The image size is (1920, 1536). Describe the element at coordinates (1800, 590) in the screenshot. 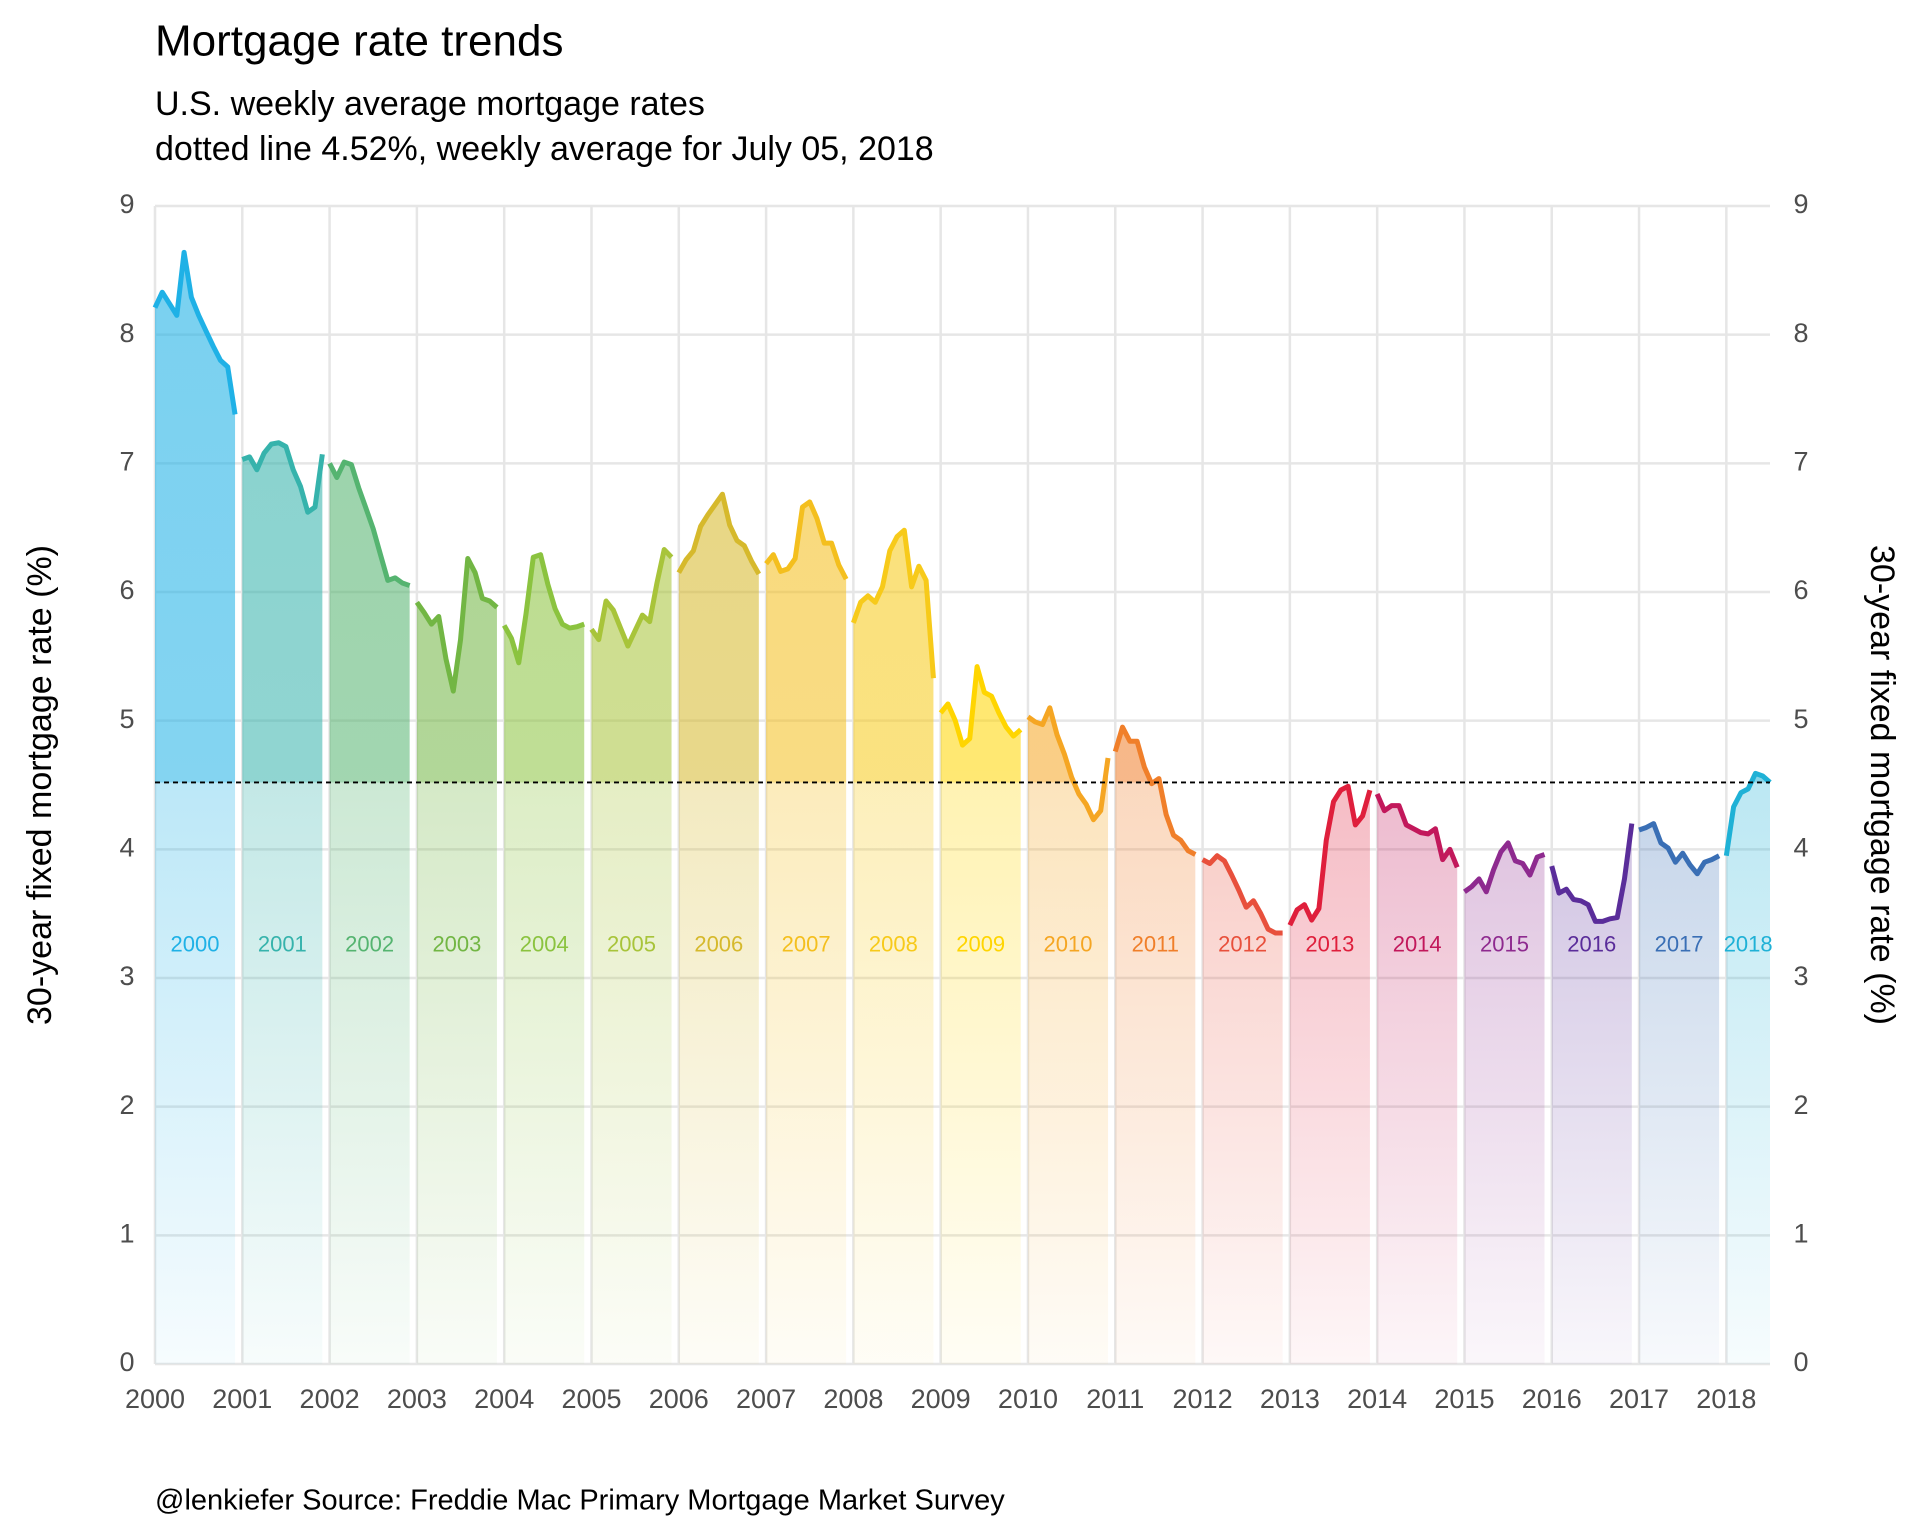

I see `y2-tick-label: 6` at that location.